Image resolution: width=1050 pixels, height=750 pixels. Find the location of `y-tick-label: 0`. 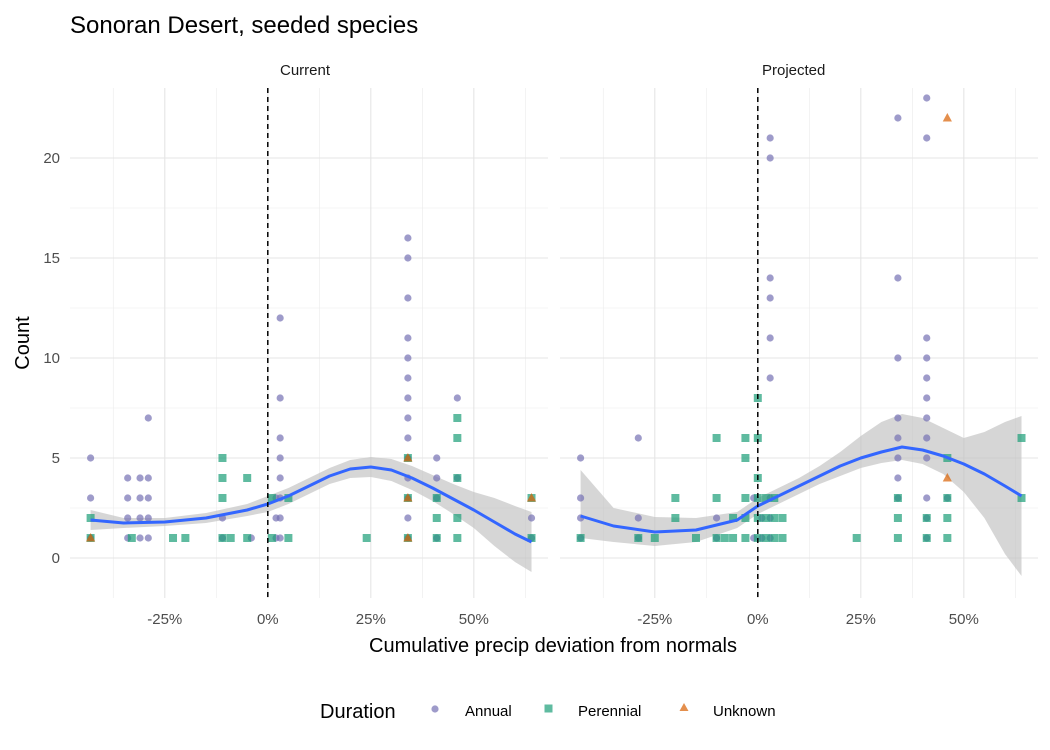

y-tick-label: 0 is located at coordinates (56, 558).